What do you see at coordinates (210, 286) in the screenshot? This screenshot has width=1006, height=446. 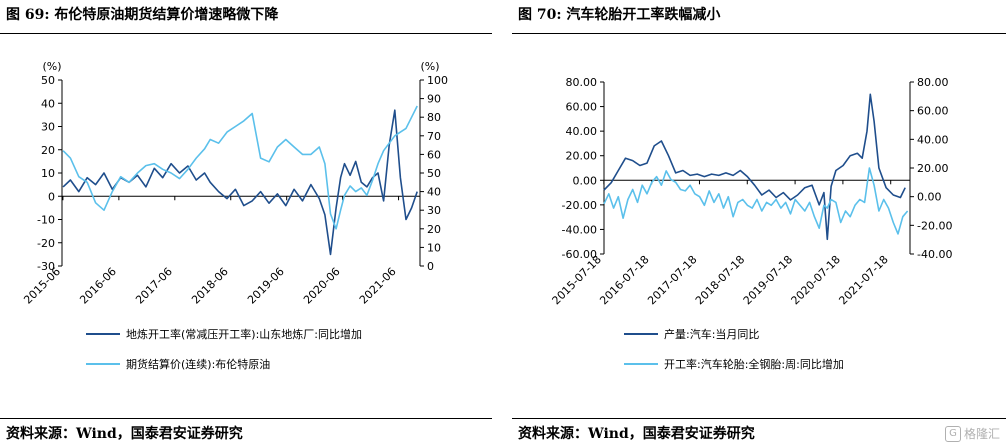 I see `x-tick-label: 2018-06` at bounding box center [210, 286].